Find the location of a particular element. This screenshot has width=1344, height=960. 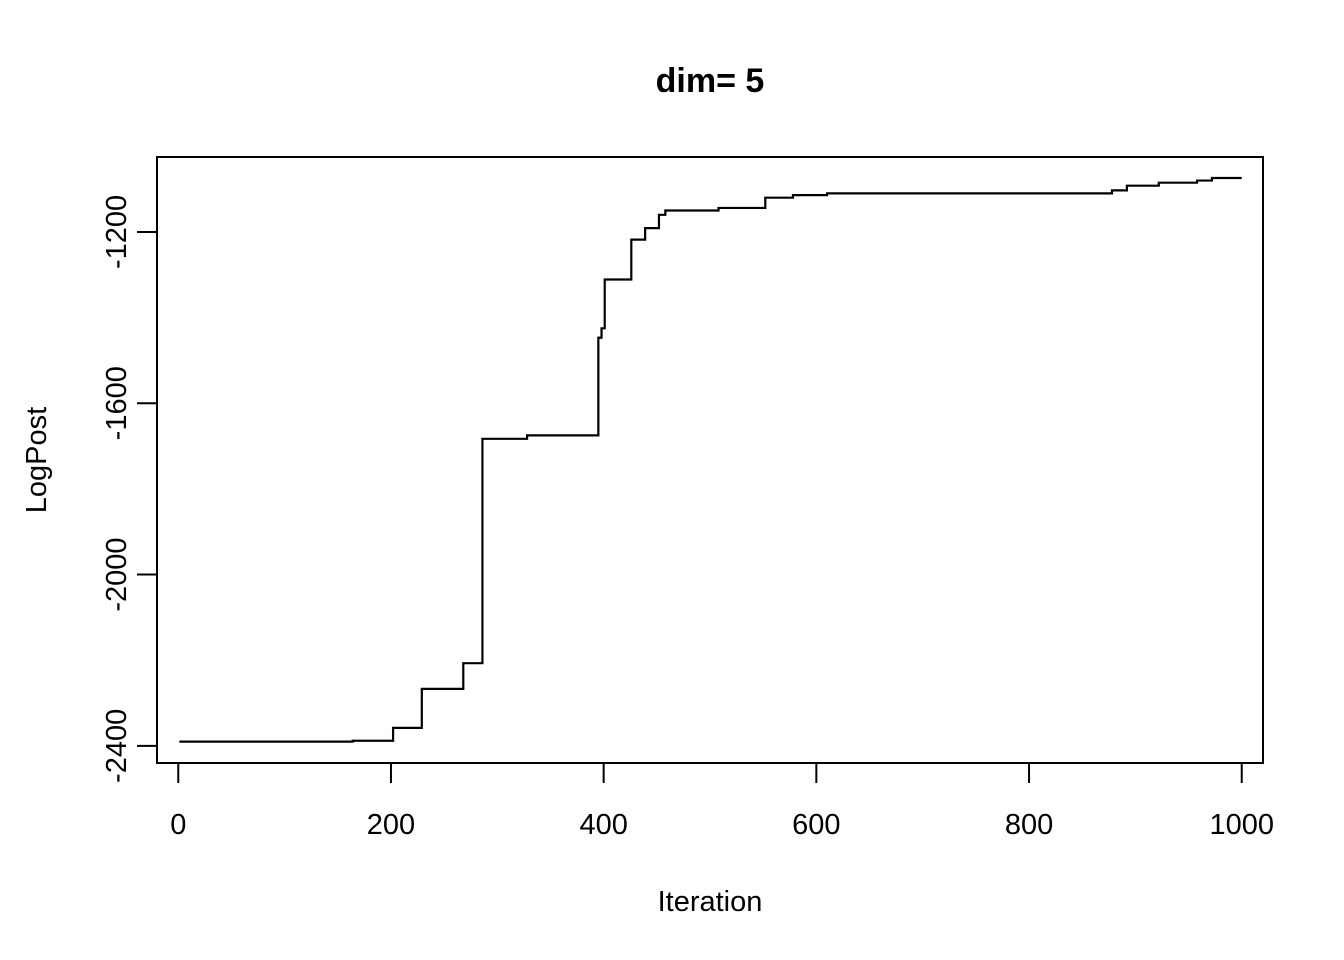

x-tick-label: 1000 is located at coordinates (1241, 825).